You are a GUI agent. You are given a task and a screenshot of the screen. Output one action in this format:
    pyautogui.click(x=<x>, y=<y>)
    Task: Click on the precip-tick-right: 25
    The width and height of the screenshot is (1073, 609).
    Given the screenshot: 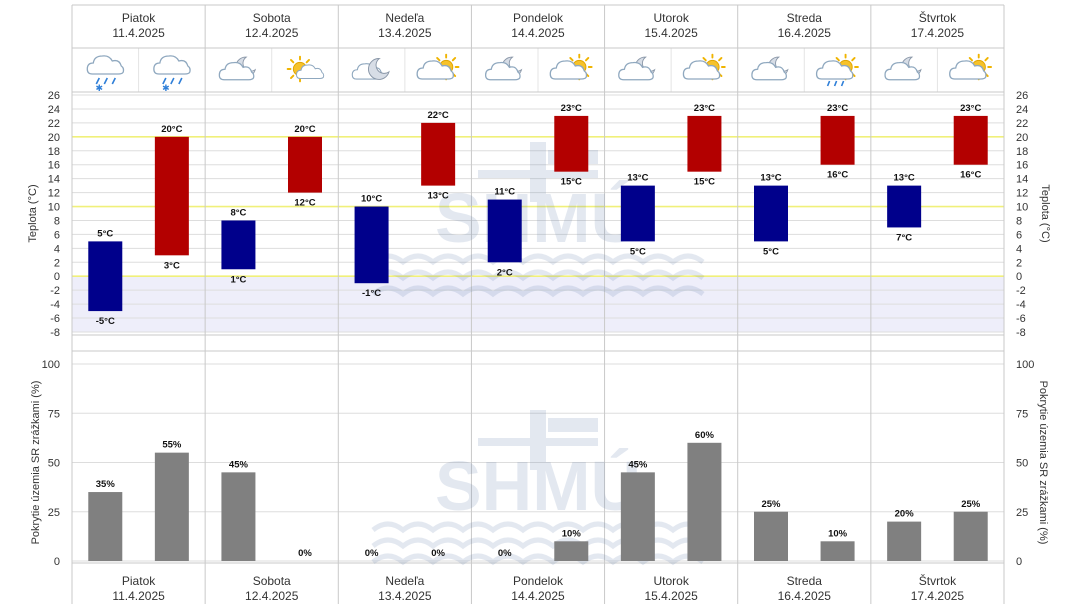 What is the action you would take?
    pyautogui.click(x=1022, y=513)
    